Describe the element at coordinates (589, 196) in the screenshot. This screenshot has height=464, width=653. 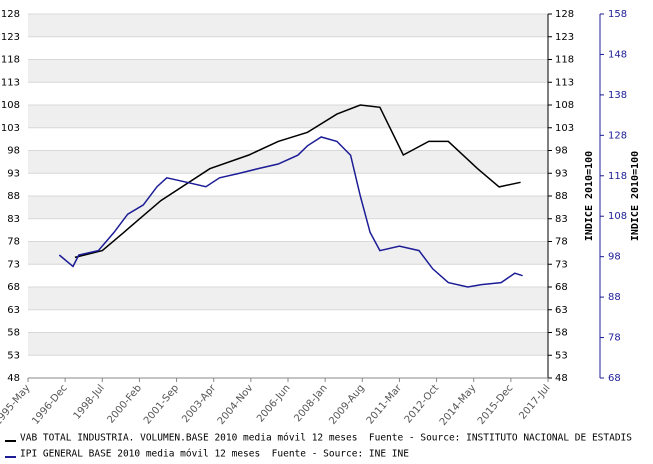
I see `y-axis-title: INDICE 2010=100` at that location.